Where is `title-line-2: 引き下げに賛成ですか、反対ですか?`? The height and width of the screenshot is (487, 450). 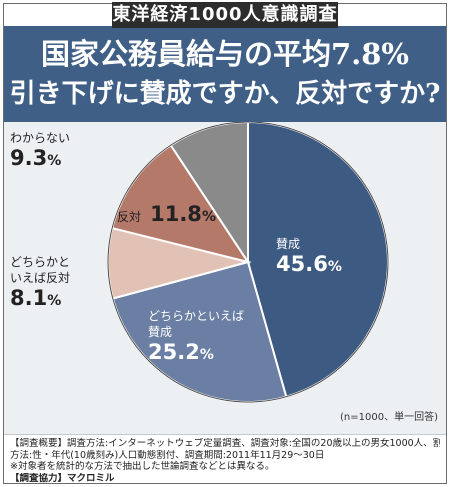 title-line-2: 引き下げに賛成ですか、反対ですか? is located at coordinates (225, 94).